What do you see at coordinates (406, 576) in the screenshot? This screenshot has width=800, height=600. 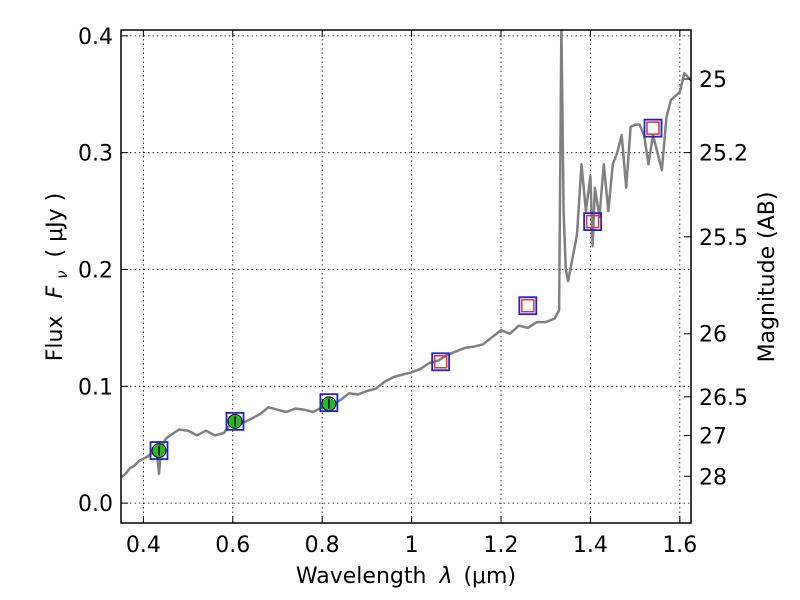 I see `x-axis-label: Wavelength λ (μm)` at bounding box center [406, 576].